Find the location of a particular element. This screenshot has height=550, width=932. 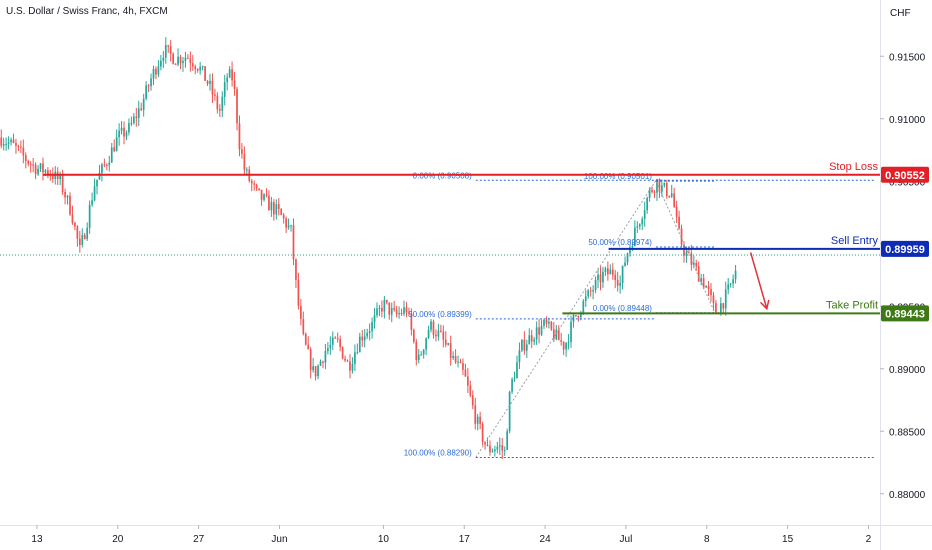

y-tick-label: 0.88500 is located at coordinates (907, 432).